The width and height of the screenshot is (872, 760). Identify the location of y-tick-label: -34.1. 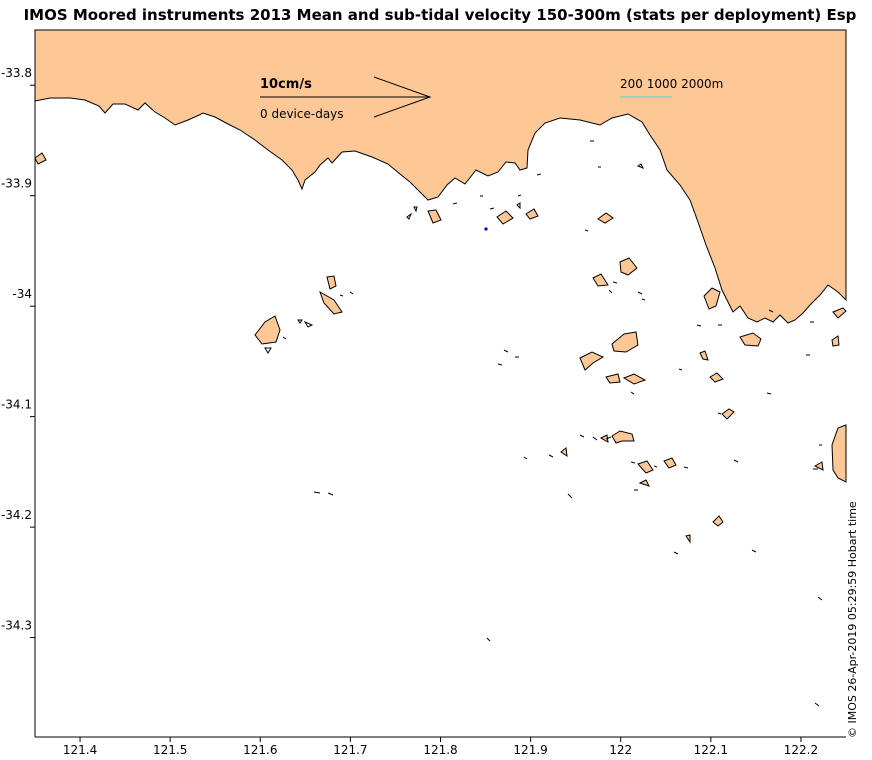
(16, 405).